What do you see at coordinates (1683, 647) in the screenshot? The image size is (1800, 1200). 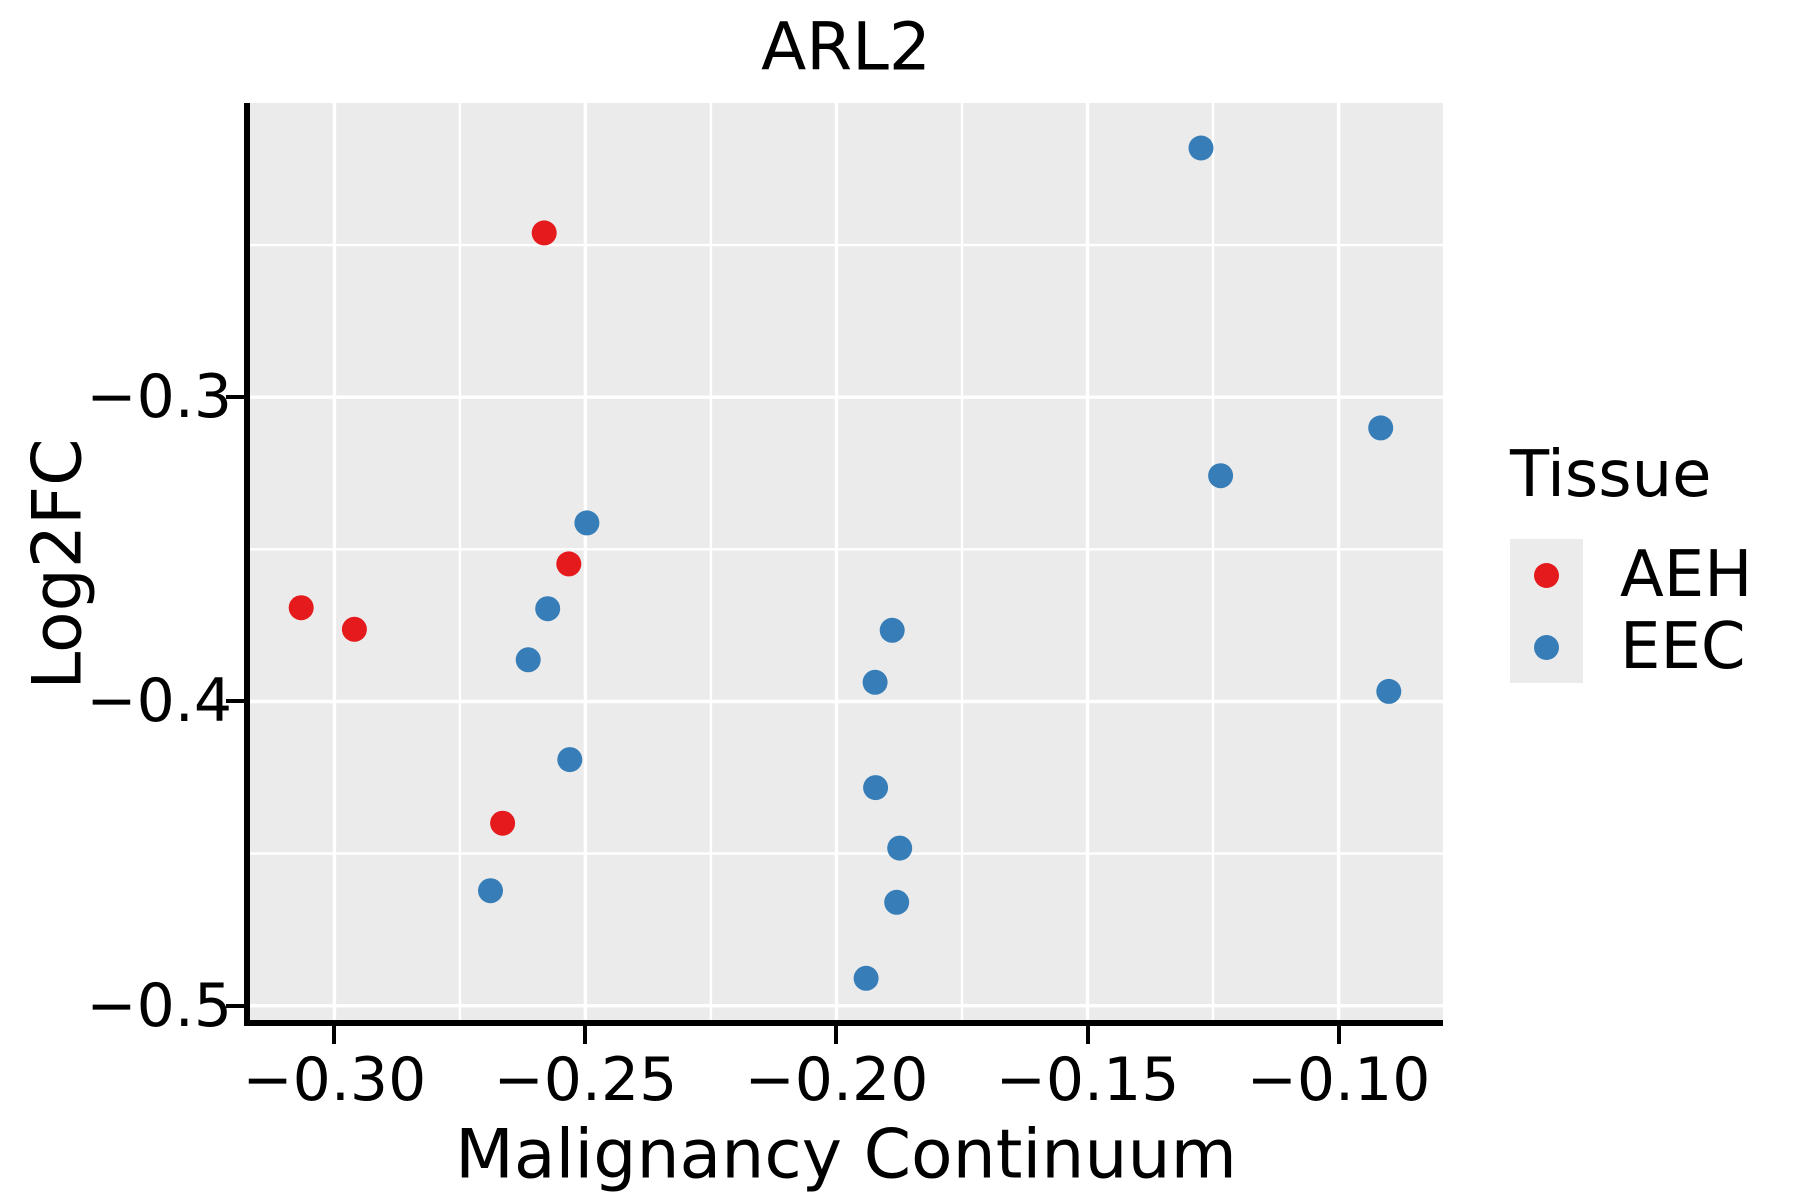 I see `legend-label-eec: EEC` at bounding box center [1683, 647].